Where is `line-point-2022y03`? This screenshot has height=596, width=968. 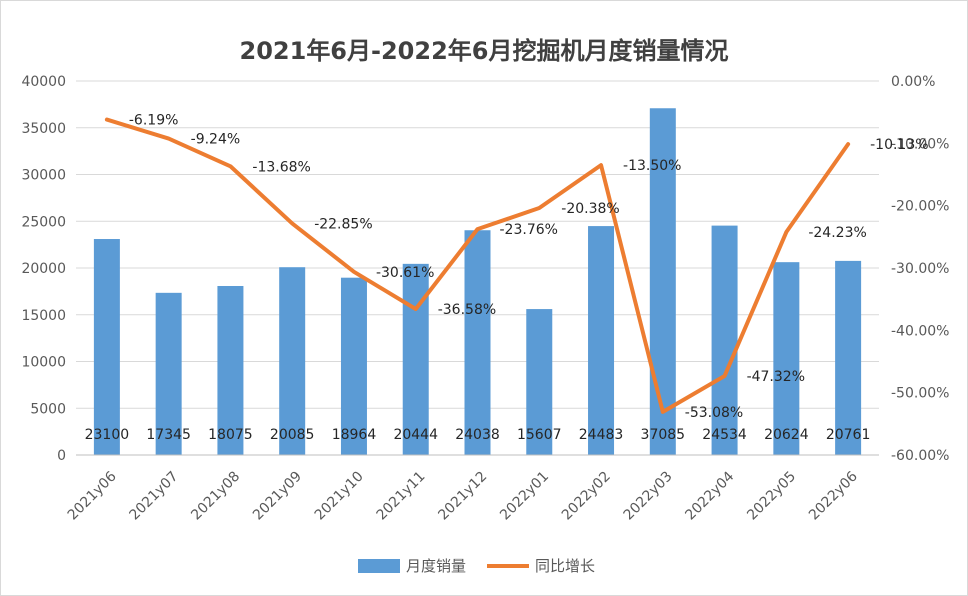
line-point-2022y03 is located at coordinates (663, 412).